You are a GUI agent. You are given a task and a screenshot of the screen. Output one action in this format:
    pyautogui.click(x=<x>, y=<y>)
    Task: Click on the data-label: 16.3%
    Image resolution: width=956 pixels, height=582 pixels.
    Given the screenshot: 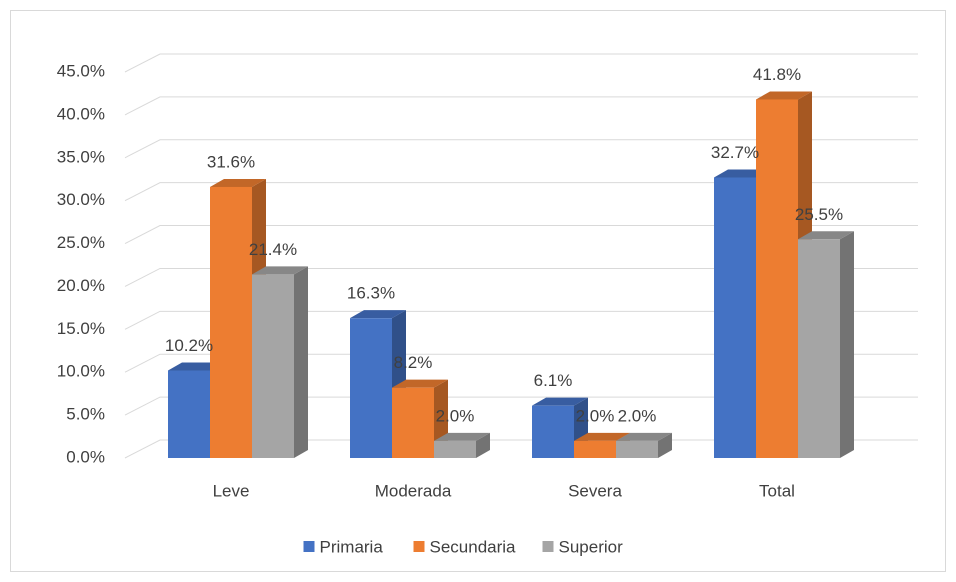 What is the action you would take?
    pyautogui.click(x=371, y=293)
    